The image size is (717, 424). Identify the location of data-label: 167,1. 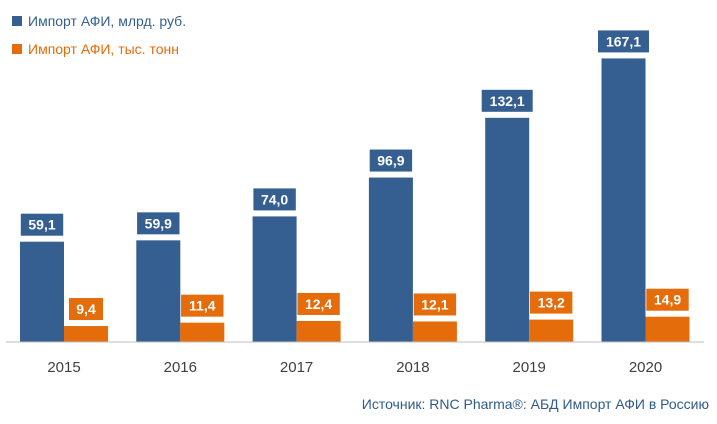
(623, 41).